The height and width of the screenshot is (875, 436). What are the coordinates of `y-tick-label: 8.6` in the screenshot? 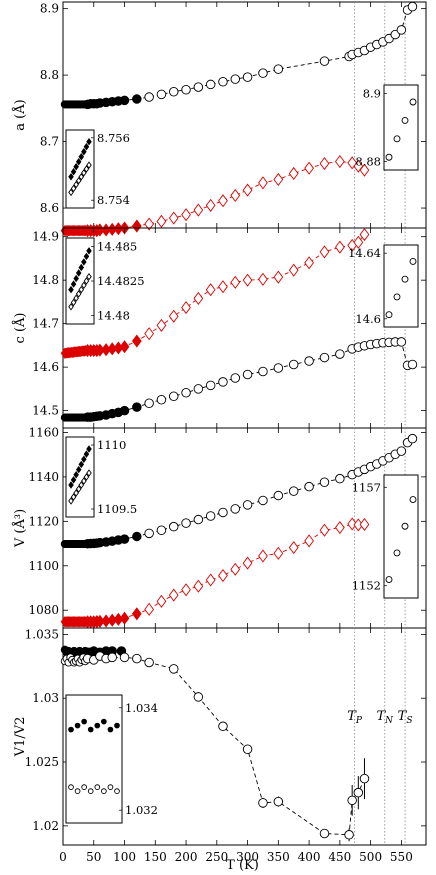 It's located at (49, 208).